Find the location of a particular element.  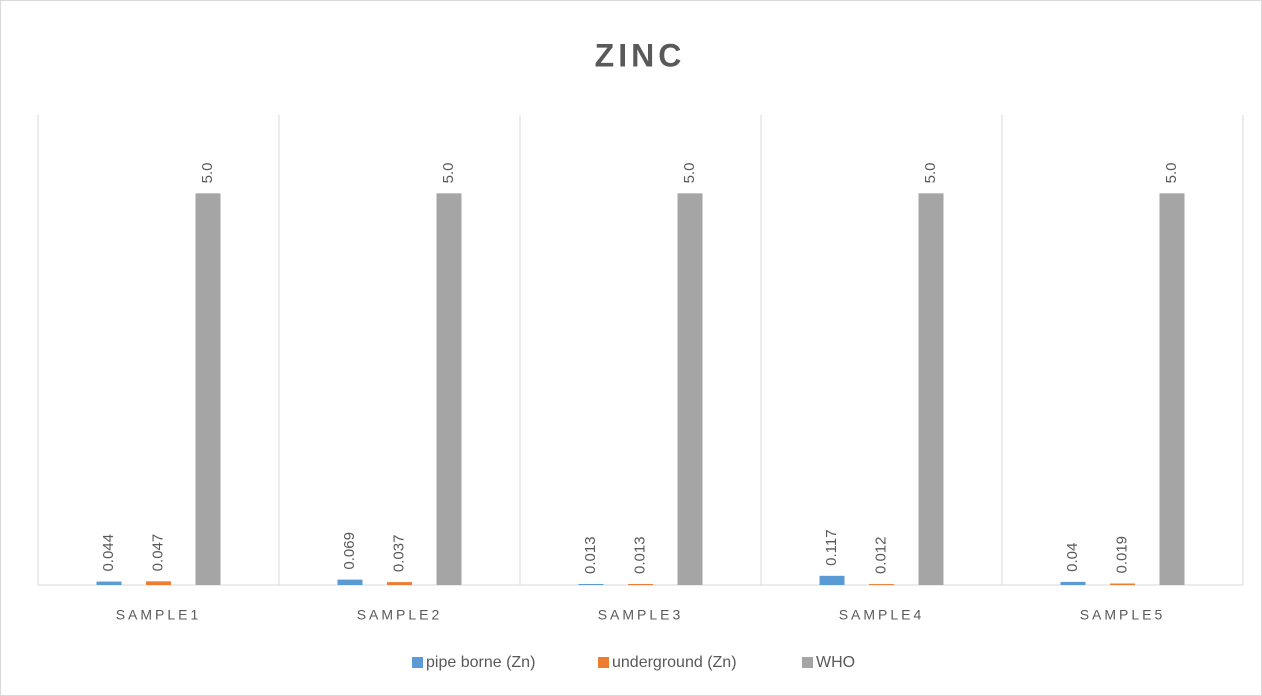

x-tick-label: SAMPLE3 is located at coordinates (641, 615).